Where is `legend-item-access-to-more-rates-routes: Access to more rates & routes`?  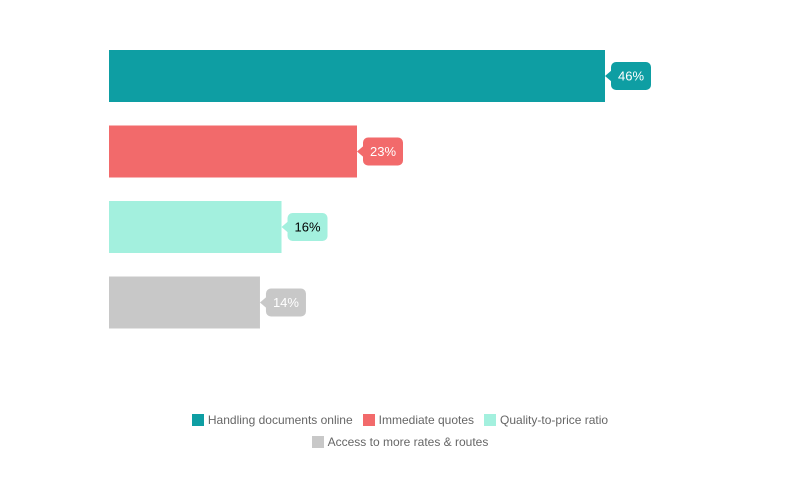 legend-item-access-to-more-rates-routes: Access to more rates & routes is located at coordinates (400, 442).